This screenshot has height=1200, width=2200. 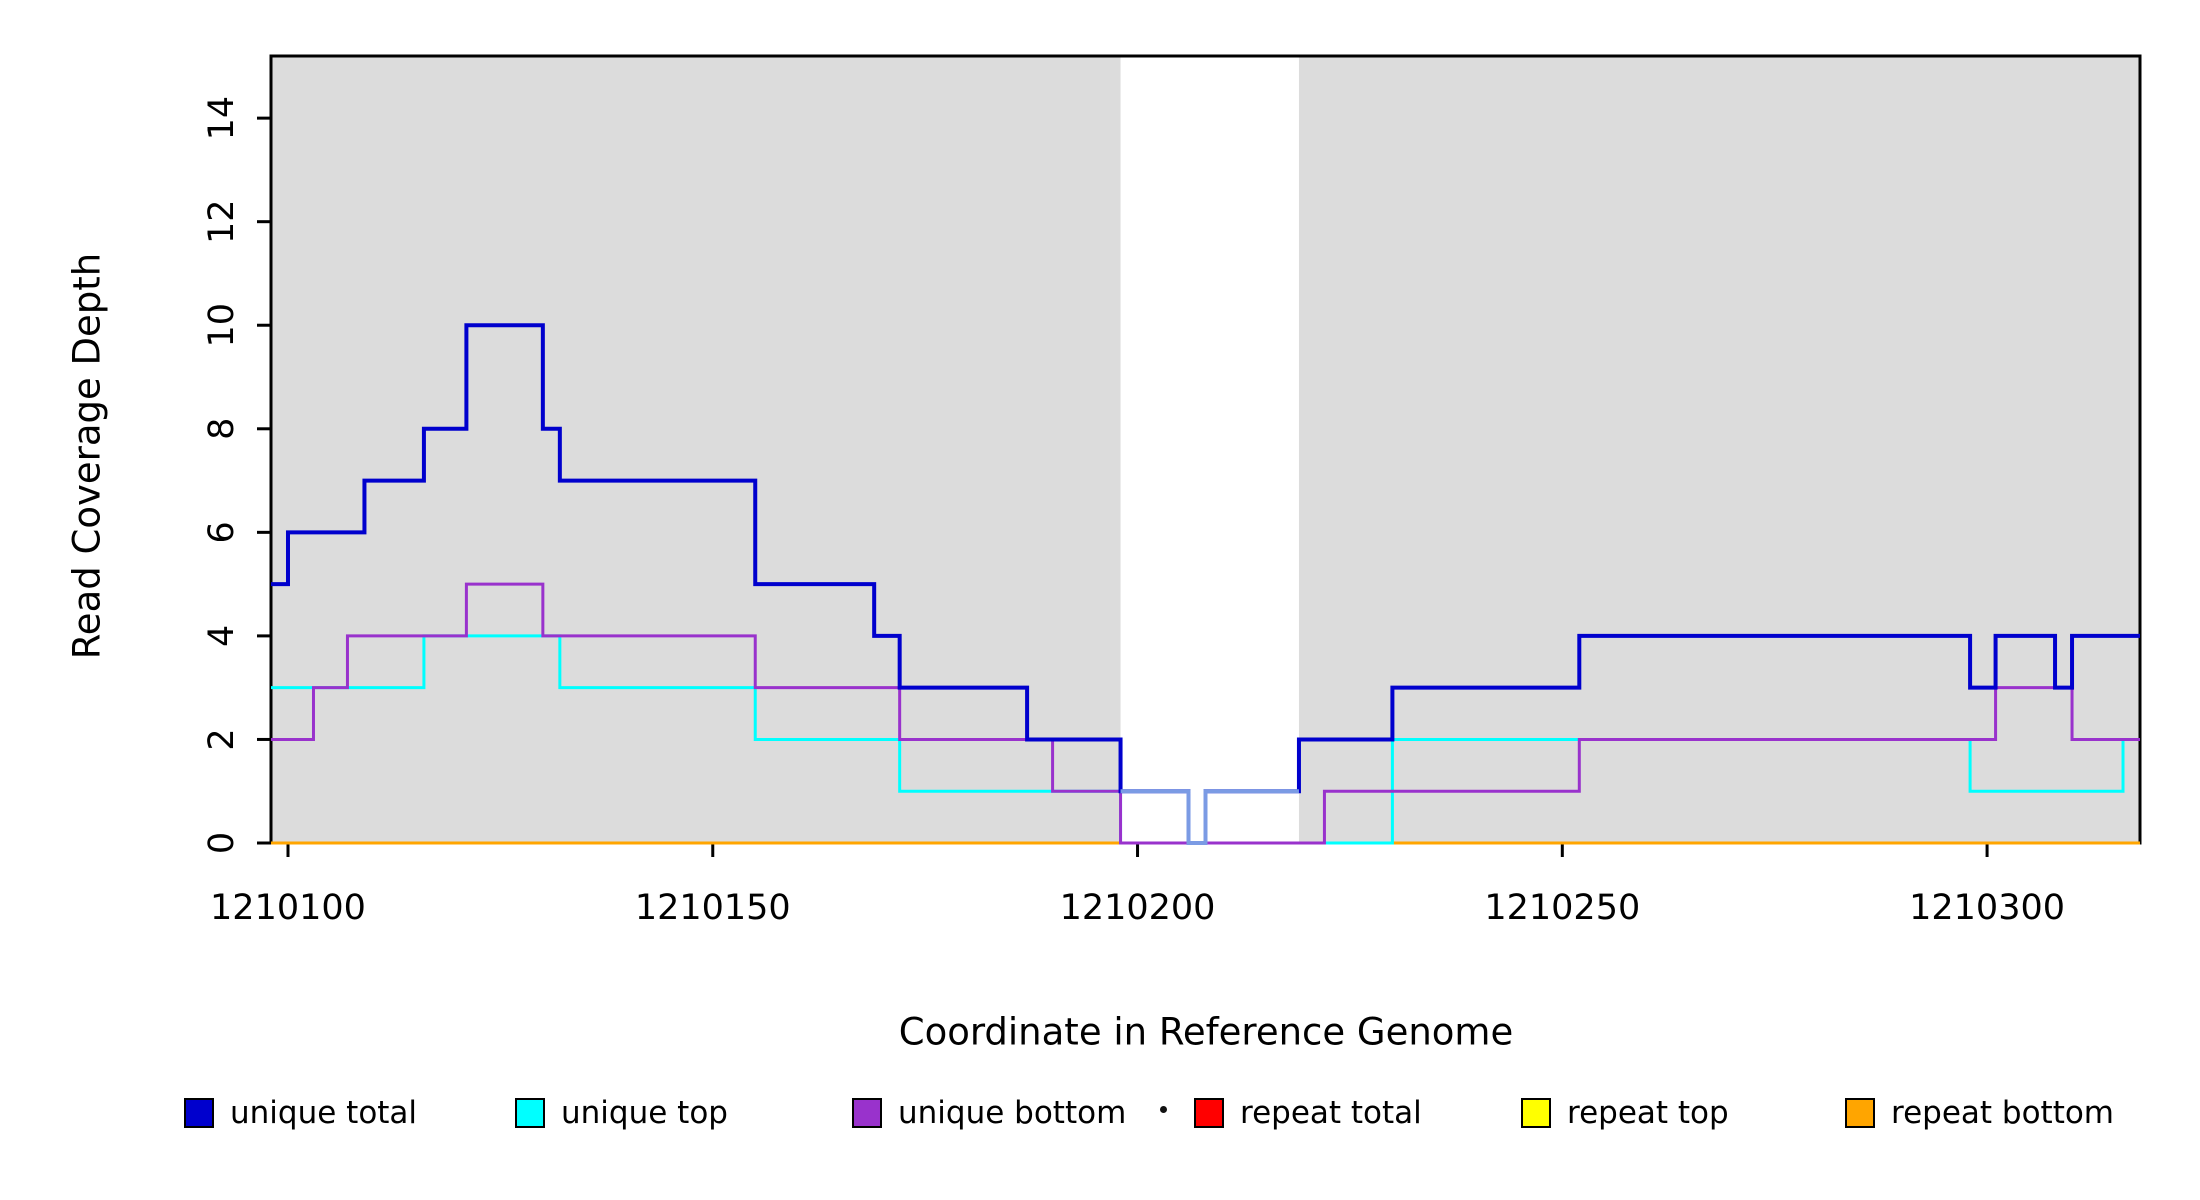 I want to click on y-tick-label: 0, so click(x=222, y=843).